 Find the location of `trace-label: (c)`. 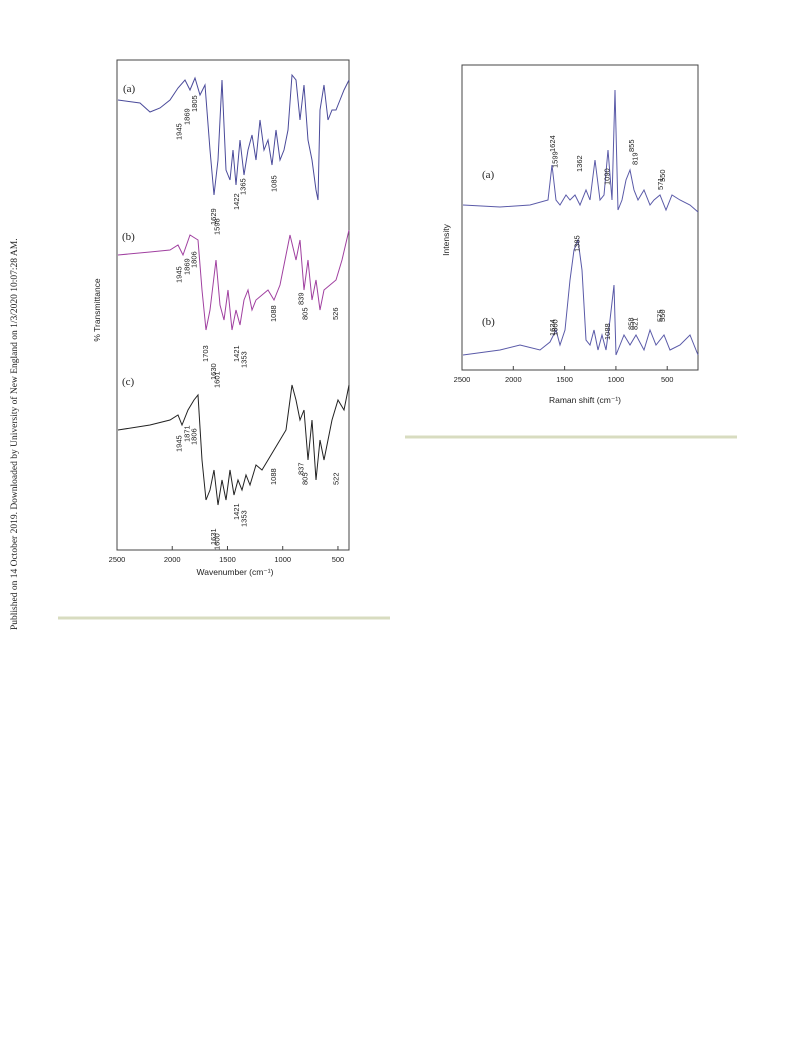

trace-label: (c) is located at coordinates (128, 382).